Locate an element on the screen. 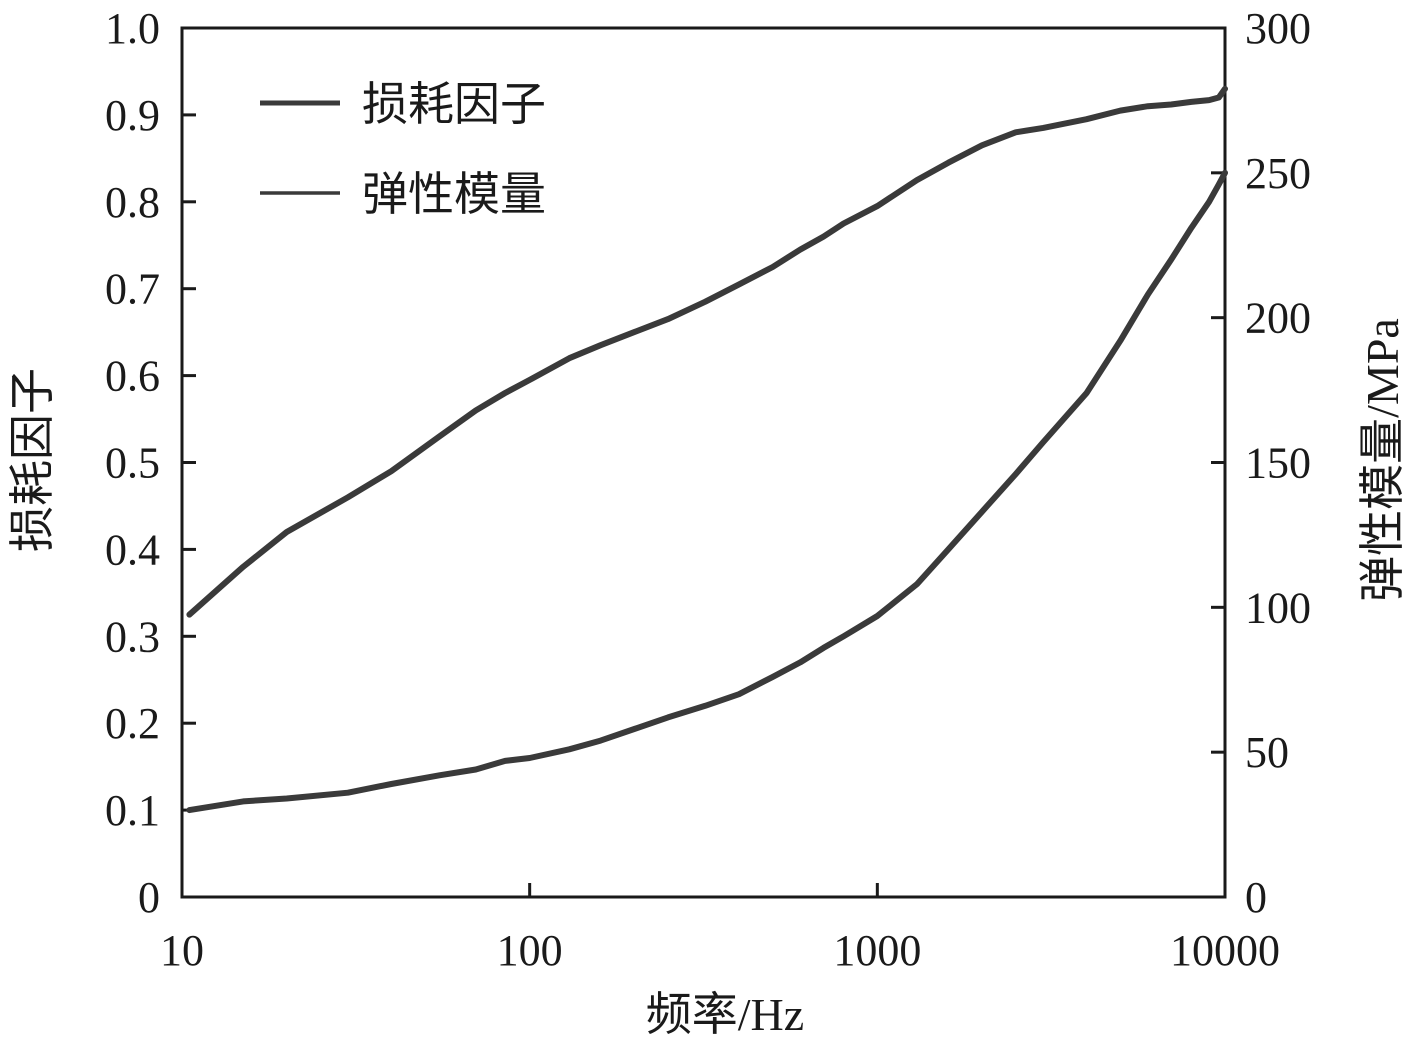 This screenshot has width=1417, height=1050. legend-label: 弹性模量 is located at coordinates (454, 194).